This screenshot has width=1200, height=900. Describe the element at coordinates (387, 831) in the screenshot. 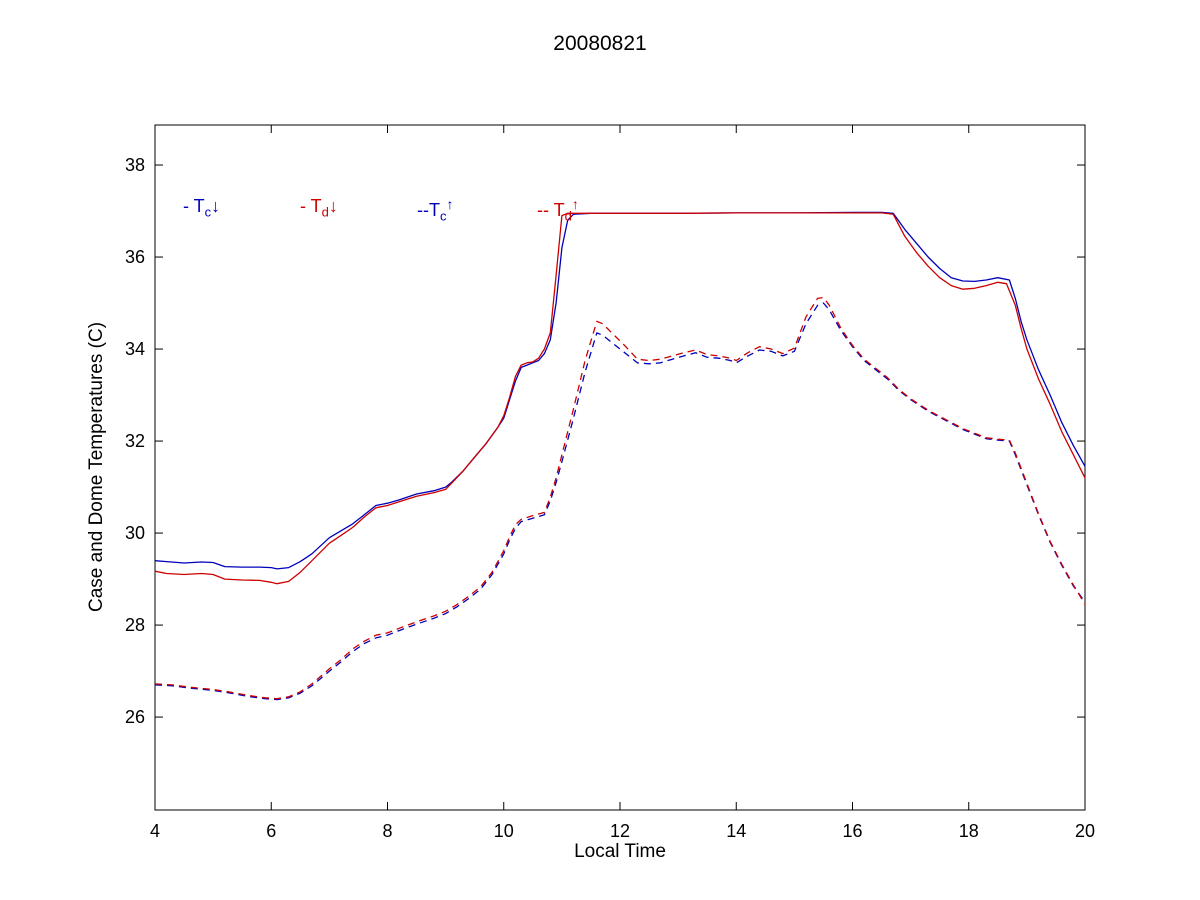

I see `x-tick-label: 8` at that location.